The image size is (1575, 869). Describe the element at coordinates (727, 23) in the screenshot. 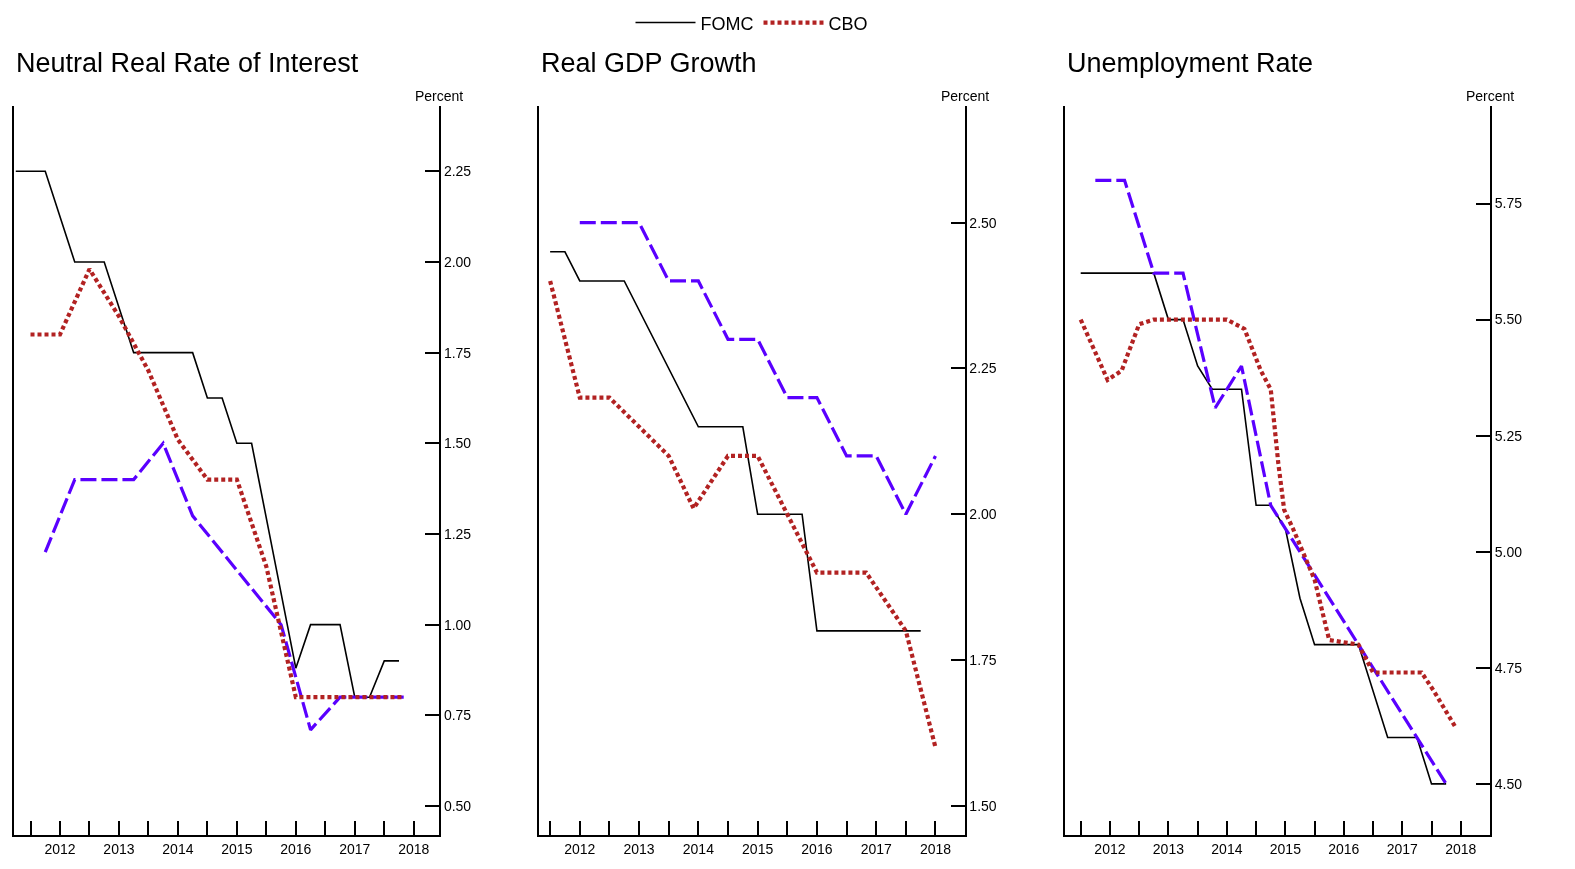

I see `legend-label: FOMC` at that location.